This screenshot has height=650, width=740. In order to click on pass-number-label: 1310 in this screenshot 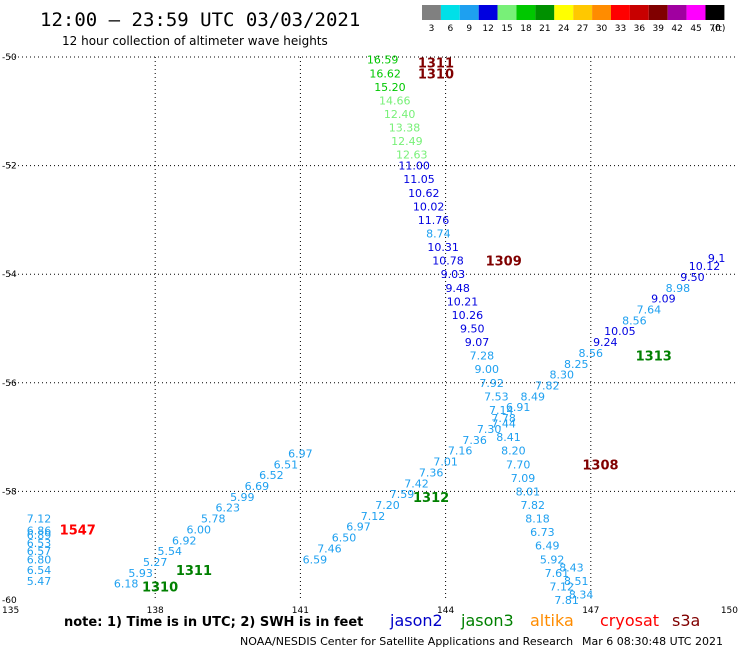, I will do `click(436, 74)`.